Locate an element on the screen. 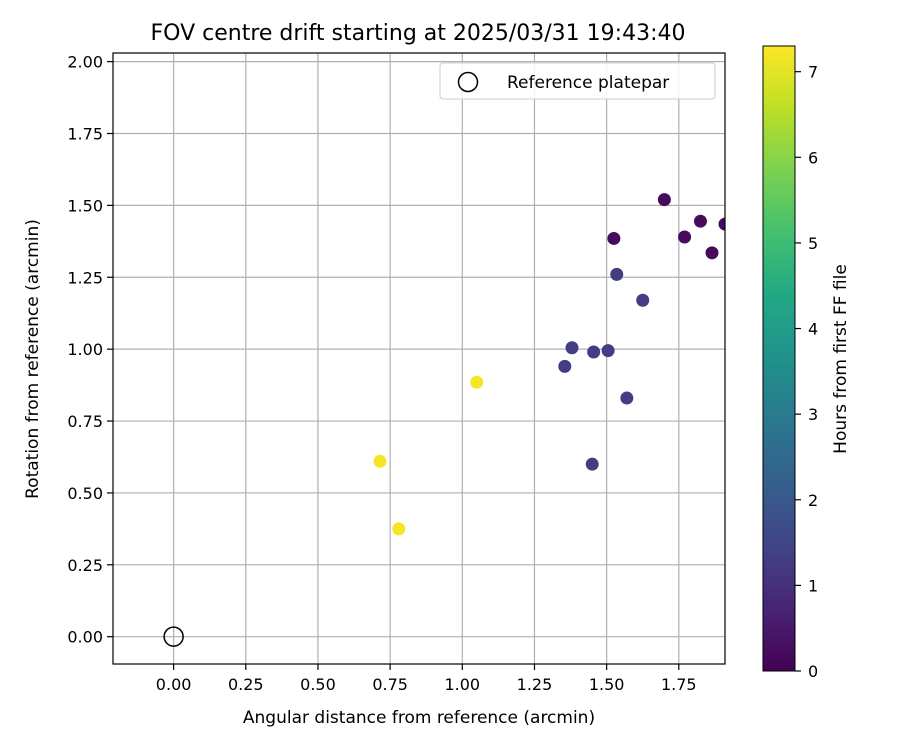  y-tick-label: 0.50 is located at coordinates (85, 493).